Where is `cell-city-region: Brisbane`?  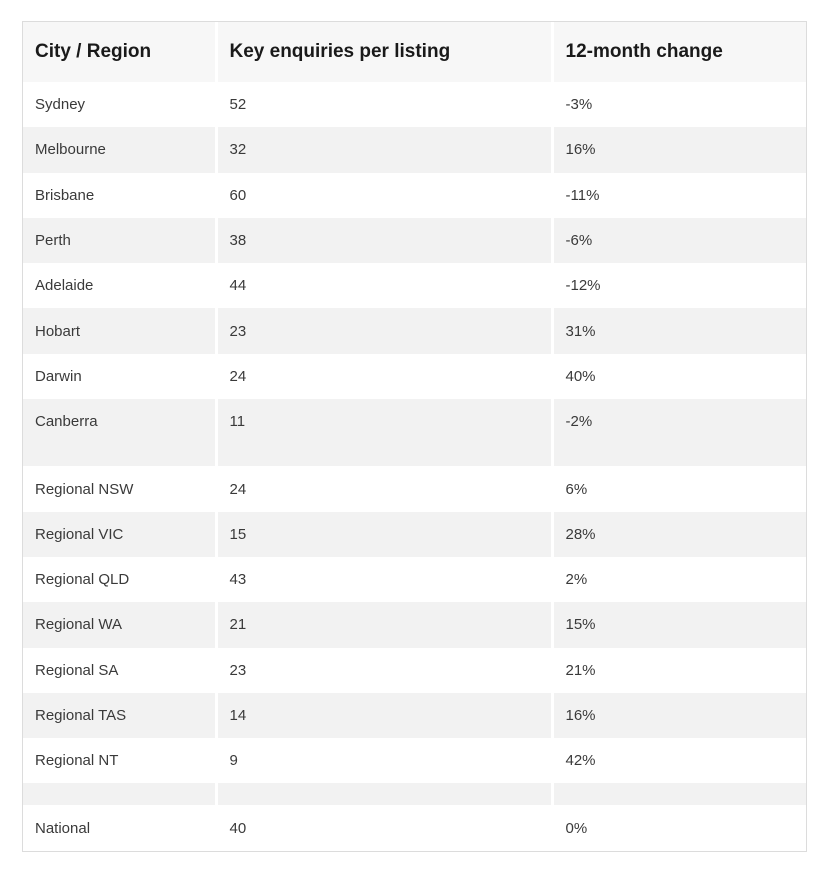 cell-city-region: Brisbane is located at coordinates (120, 195).